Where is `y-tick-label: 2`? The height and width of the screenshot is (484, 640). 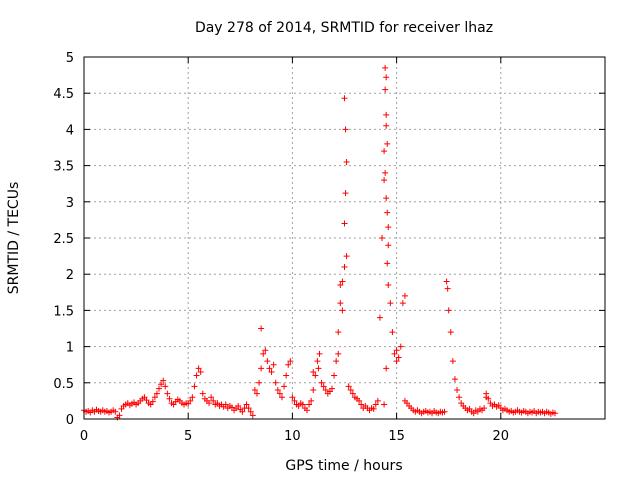
y-tick-label: 2 is located at coordinates (70, 275).